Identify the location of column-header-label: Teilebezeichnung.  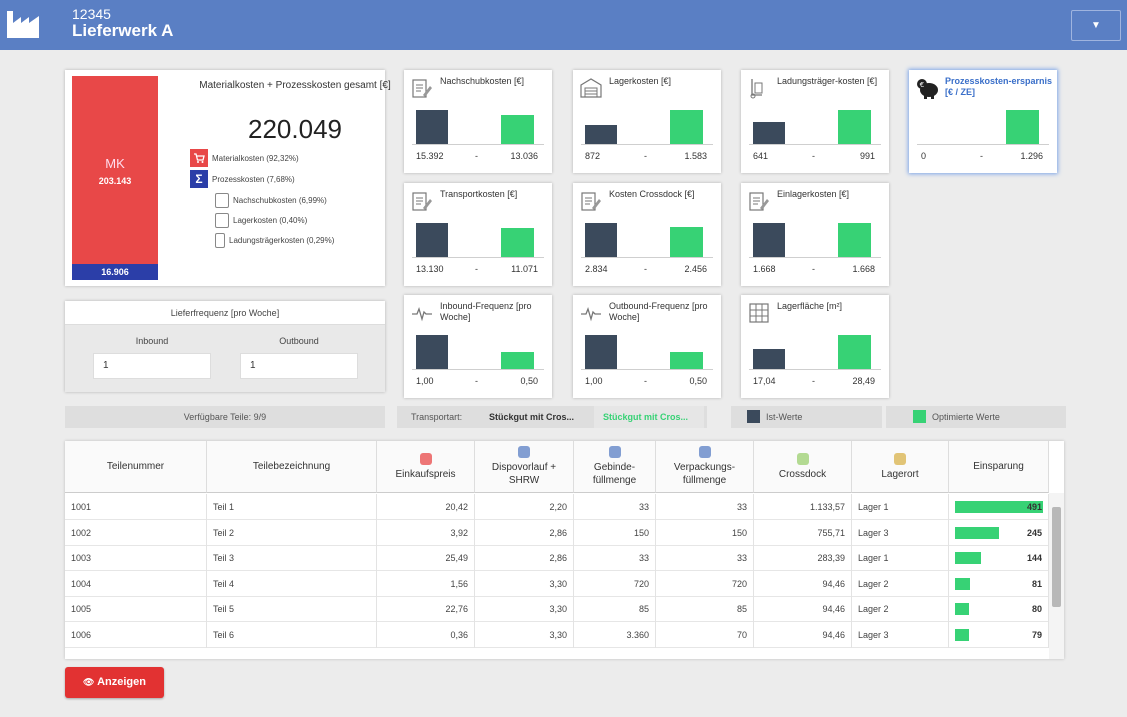
(291, 466).